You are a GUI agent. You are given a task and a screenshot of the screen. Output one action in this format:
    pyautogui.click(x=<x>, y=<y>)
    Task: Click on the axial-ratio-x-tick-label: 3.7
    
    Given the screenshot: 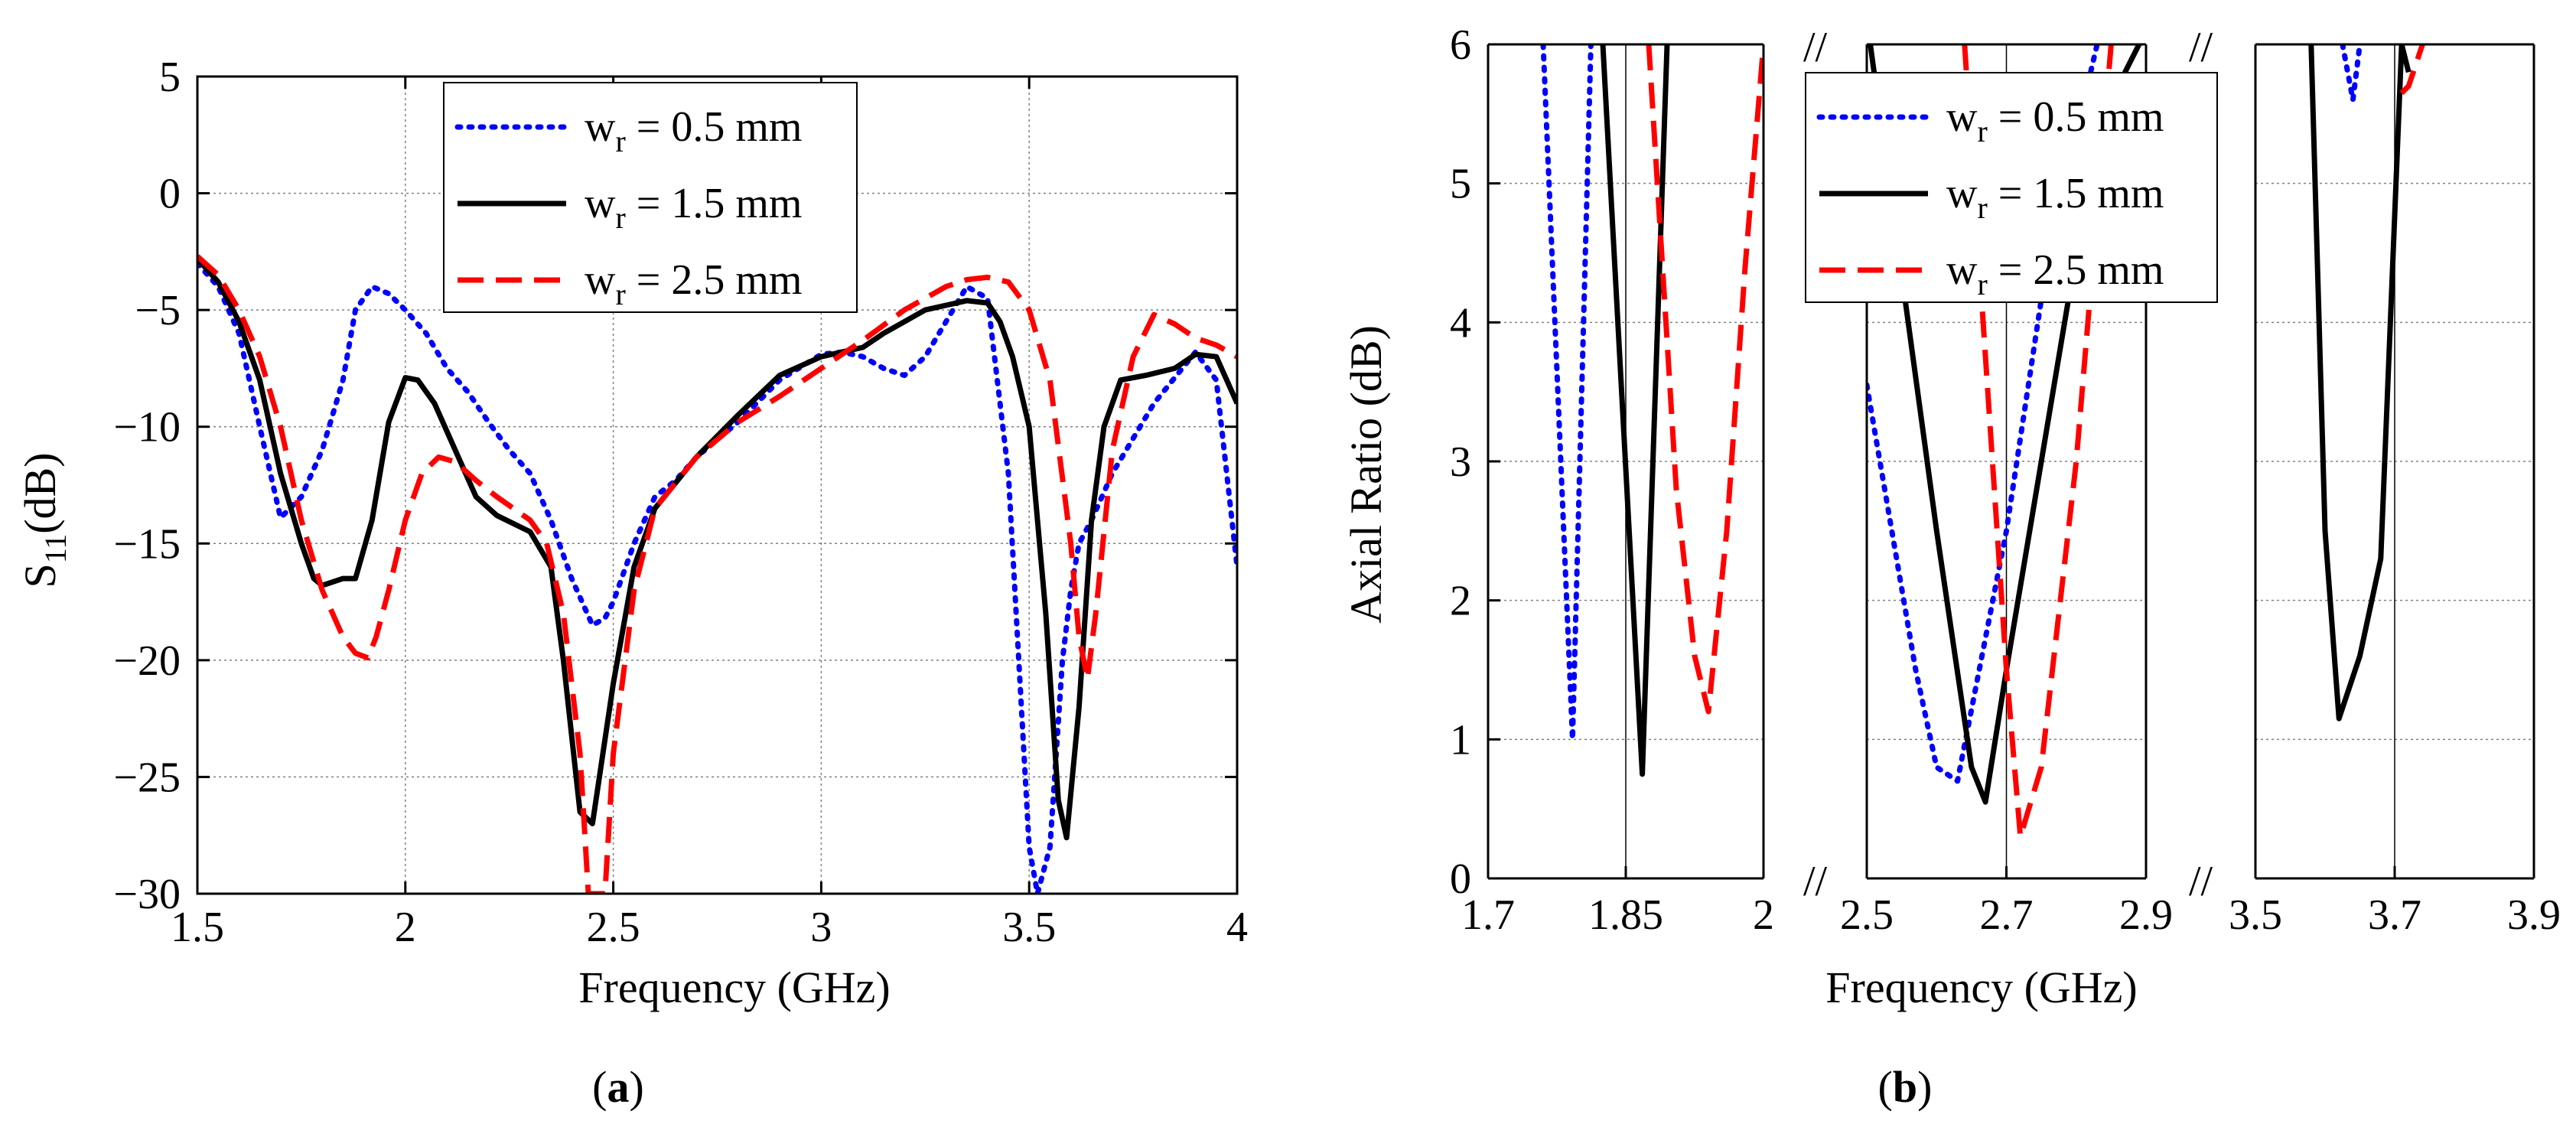 What is the action you would take?
    pyautogui.click(x=2395, y=915)
    